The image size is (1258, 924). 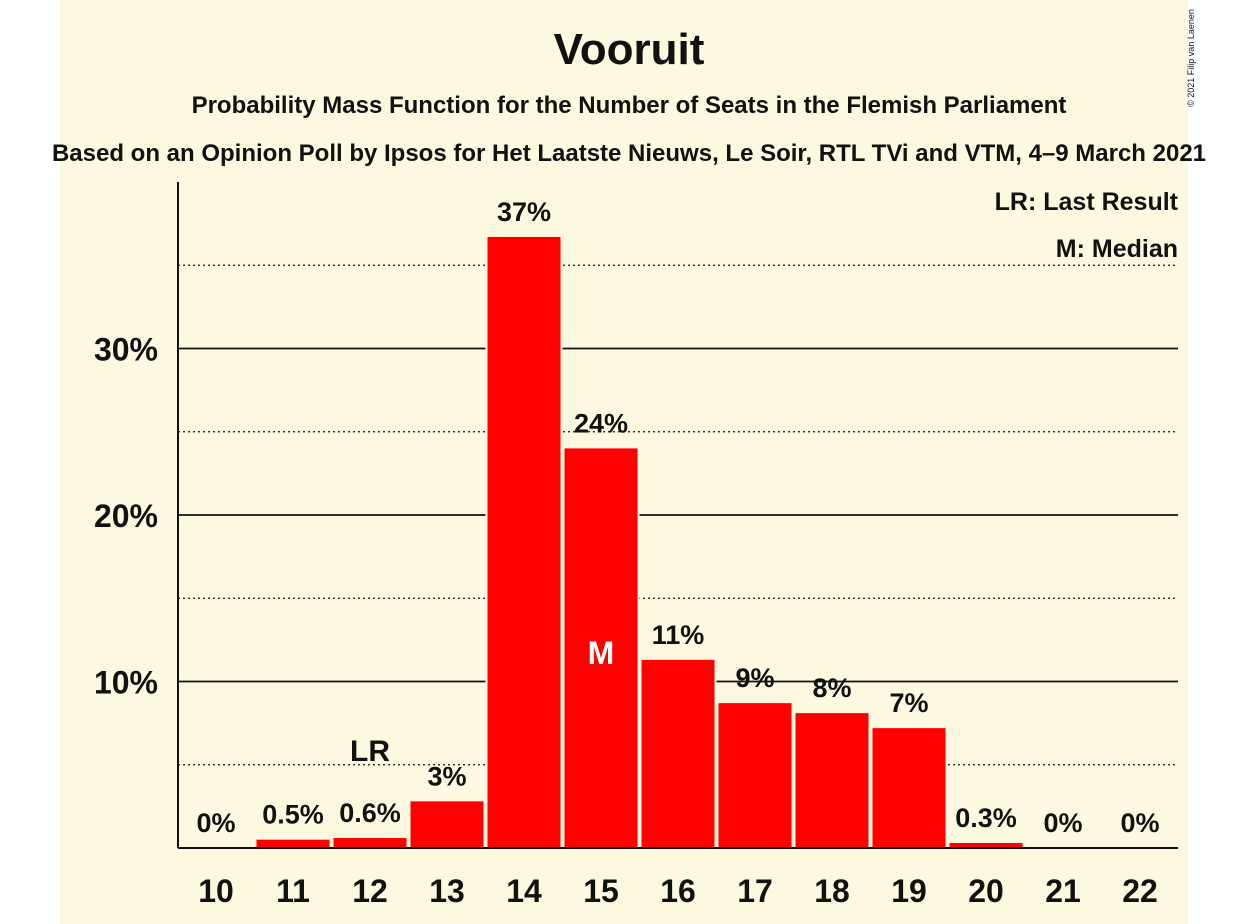 What do you see at coordinates (678, 635) in the screenshot?
I see `data-label: 11%` at bounding box center [678, 635].